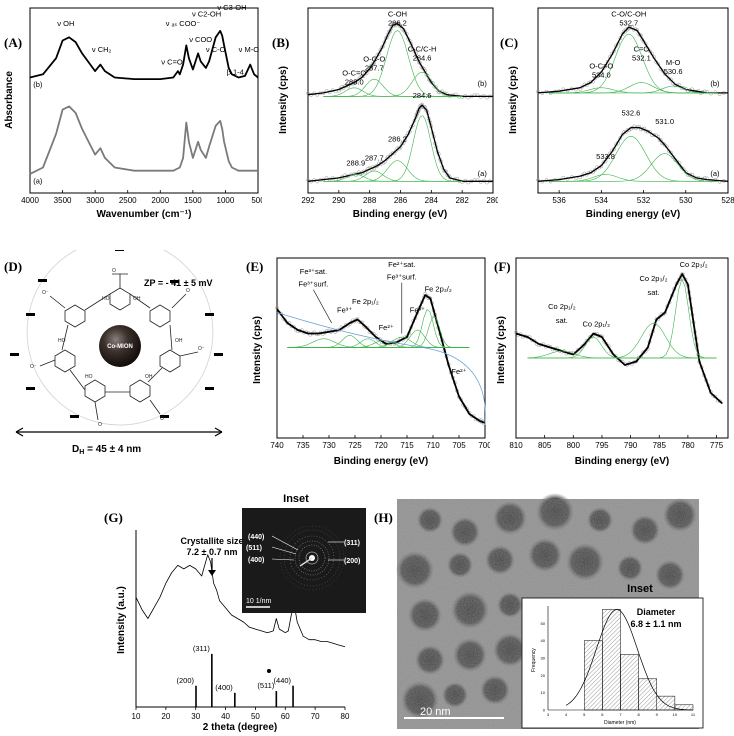  What do you see at coordinates (235, 71) in the screenshot?
I see `panel-a-annotation: β 1-4` at bounding box center [235, 71].